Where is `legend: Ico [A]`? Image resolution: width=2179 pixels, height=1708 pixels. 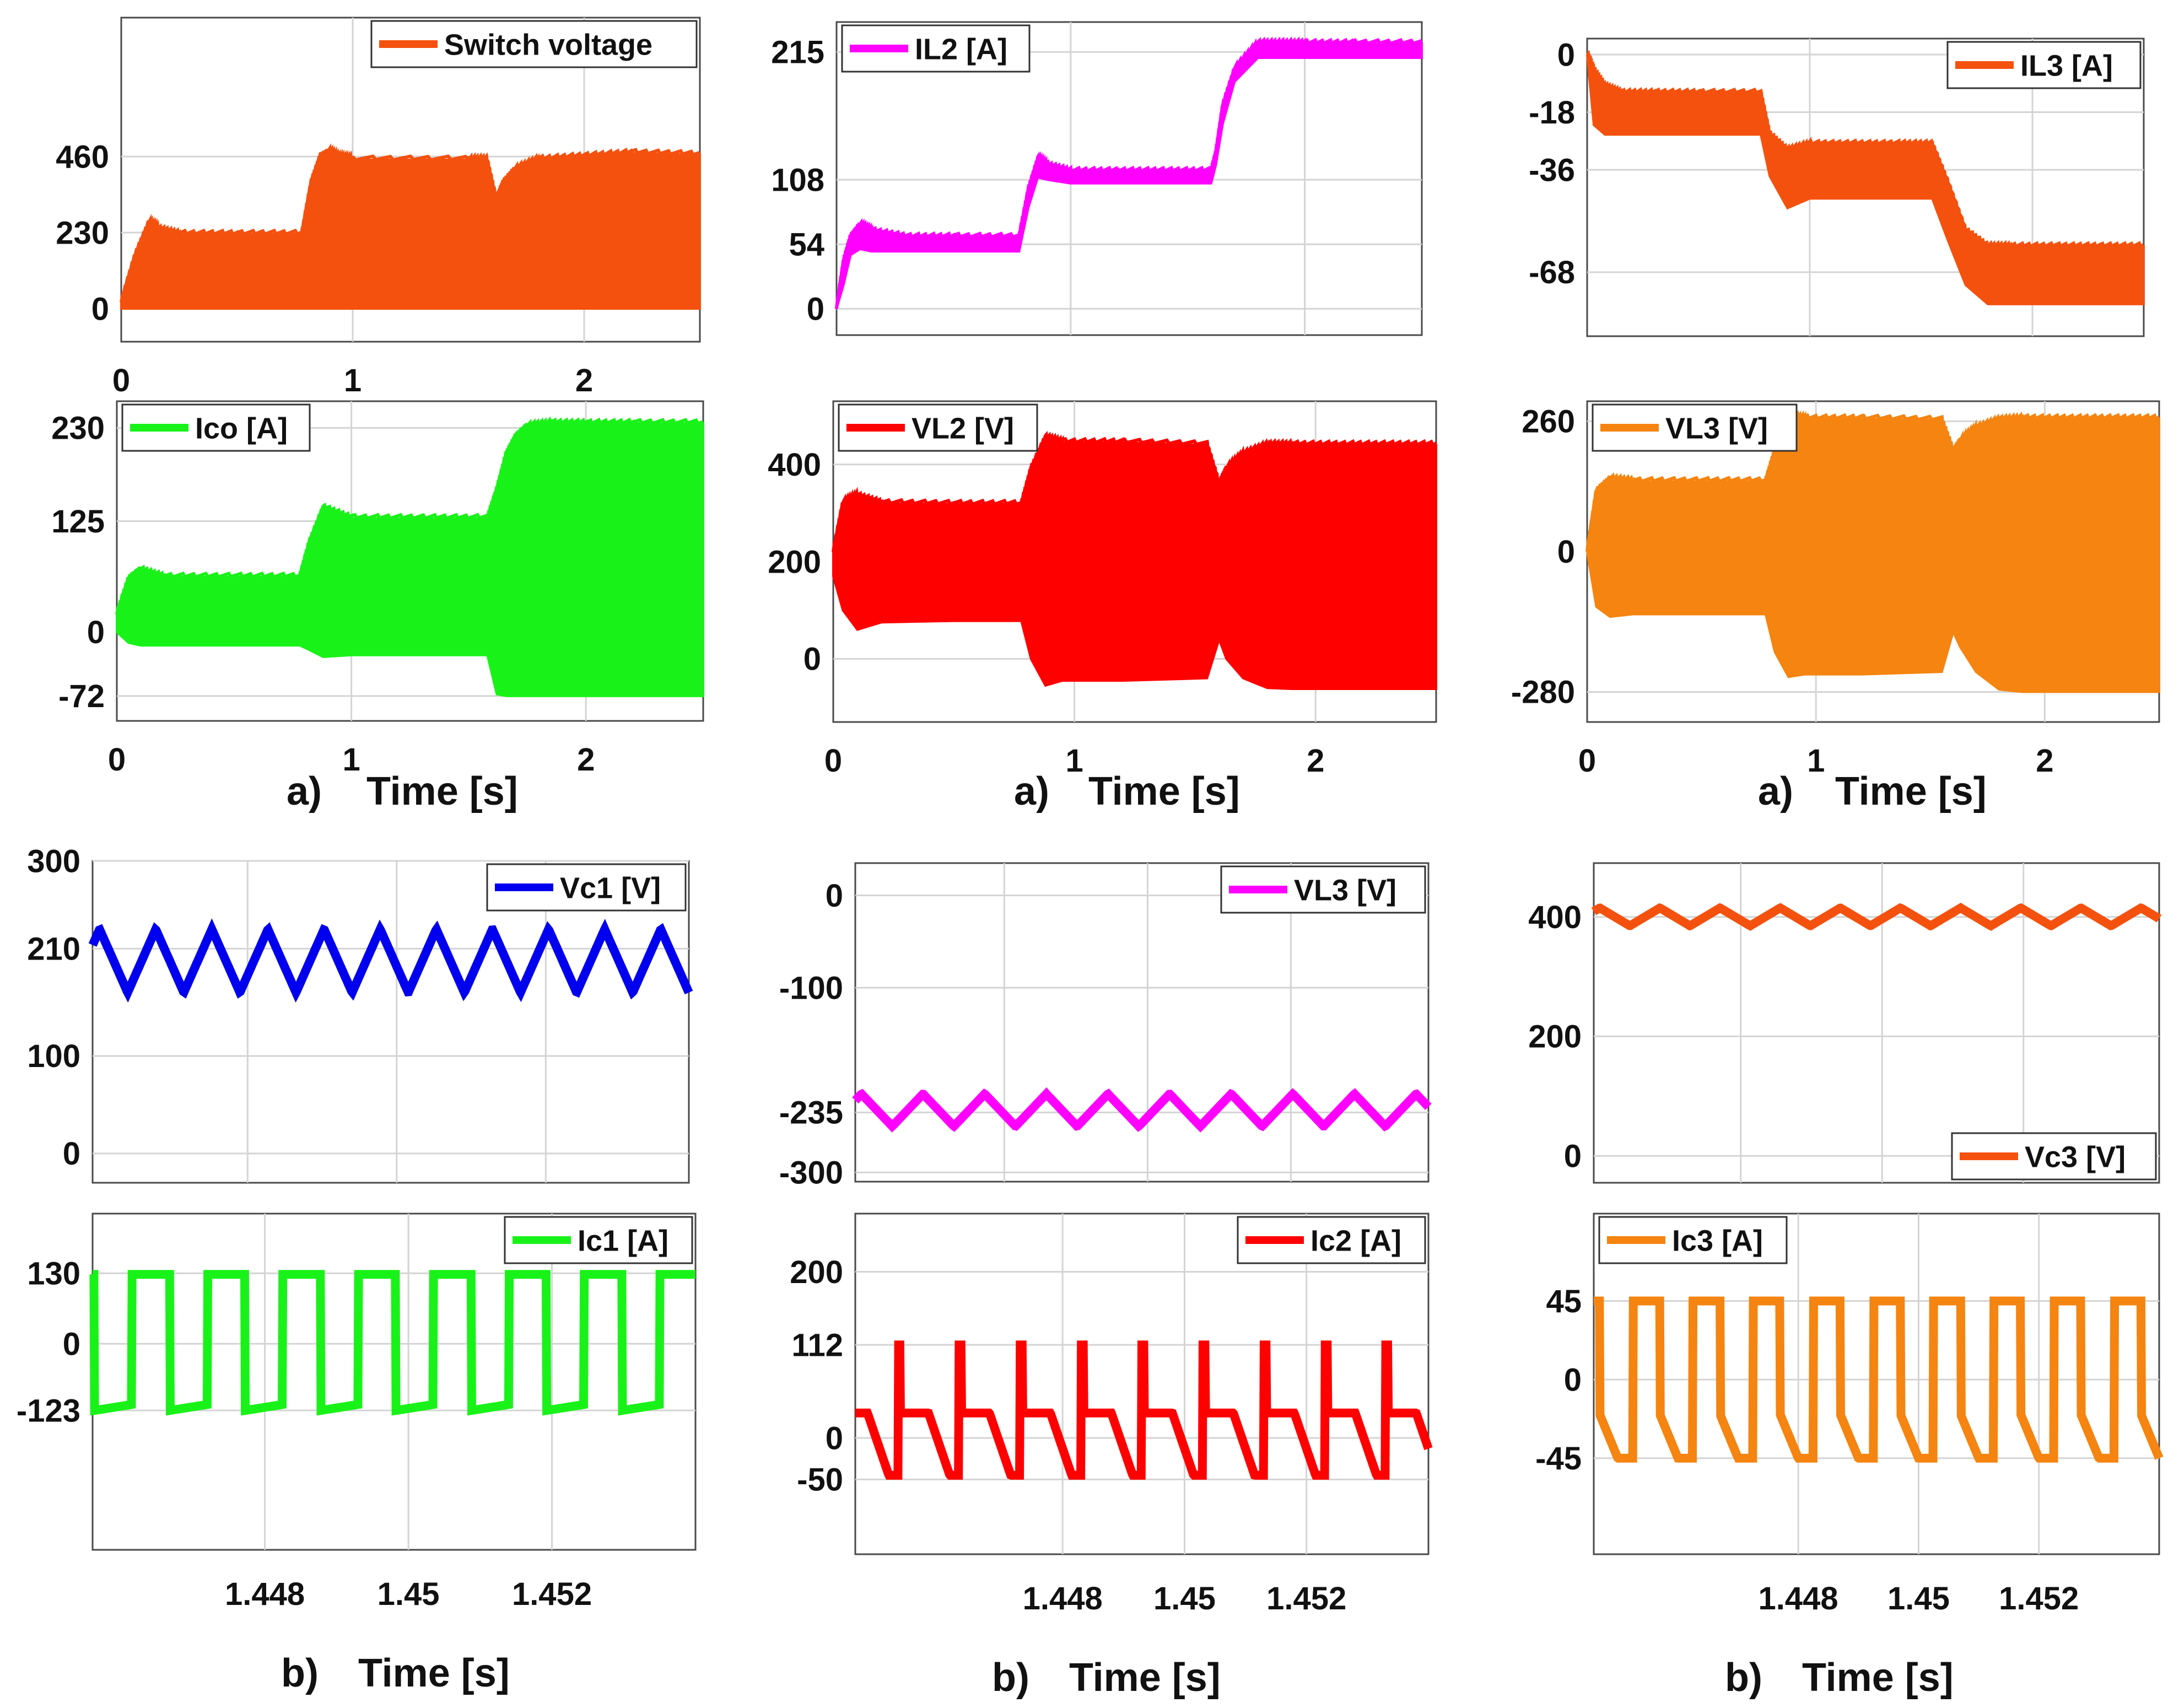 legend: Ico [A] is located at coordinates (216, 427).